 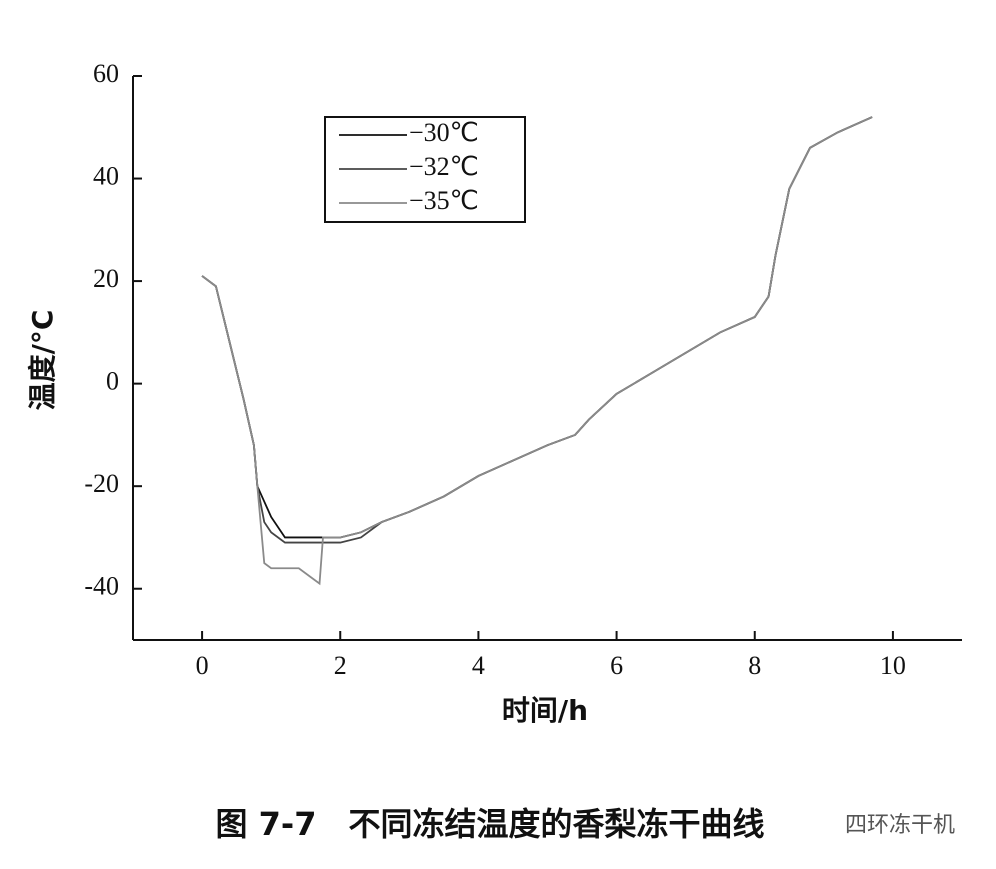 I want to click on y-tick-label: 0, so click(x=112, y=381).